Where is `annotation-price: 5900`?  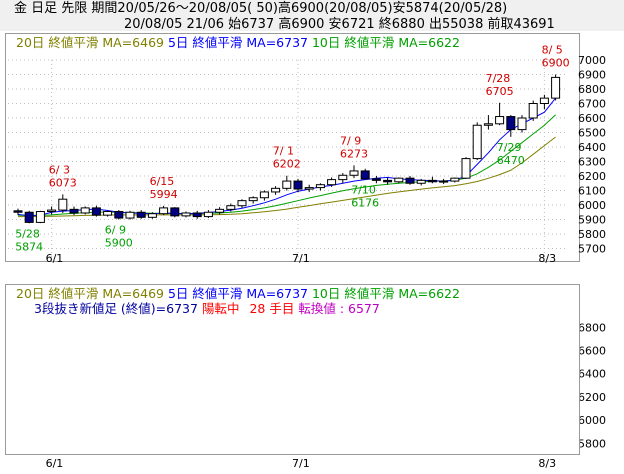 annotation-price: 5900 is located at coordinates (119, 243).